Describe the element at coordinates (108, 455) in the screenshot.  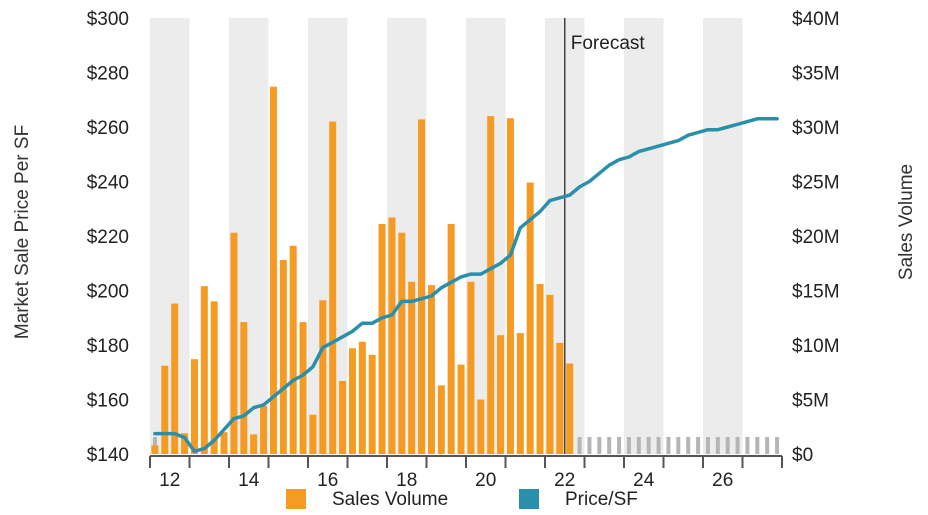
I see `y-left-tick-label: $140` at that location.